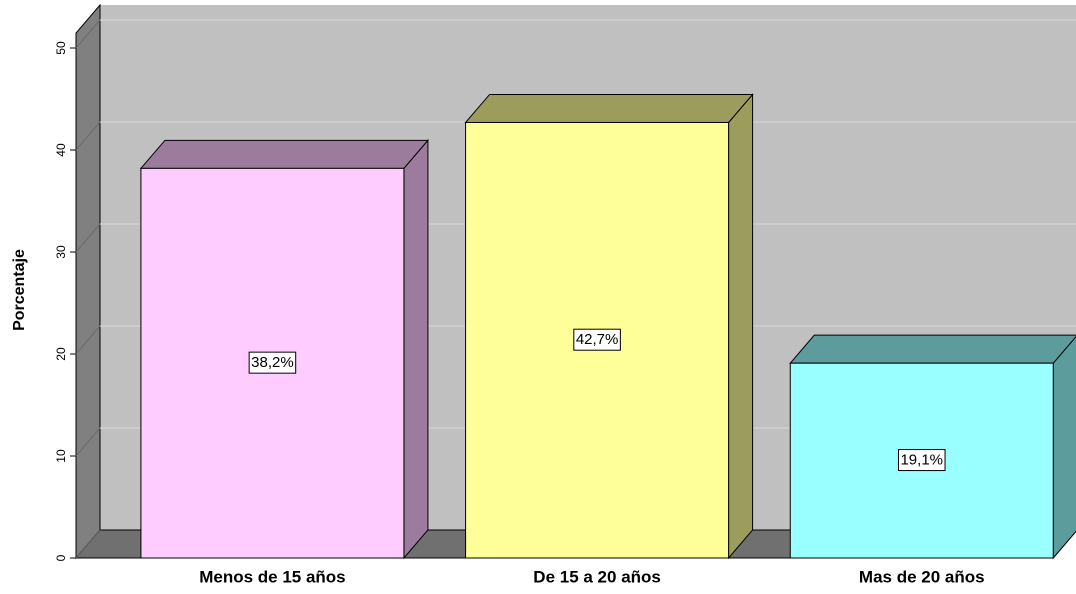  I want to click on value-label: 19,1%, so click(921, 460).